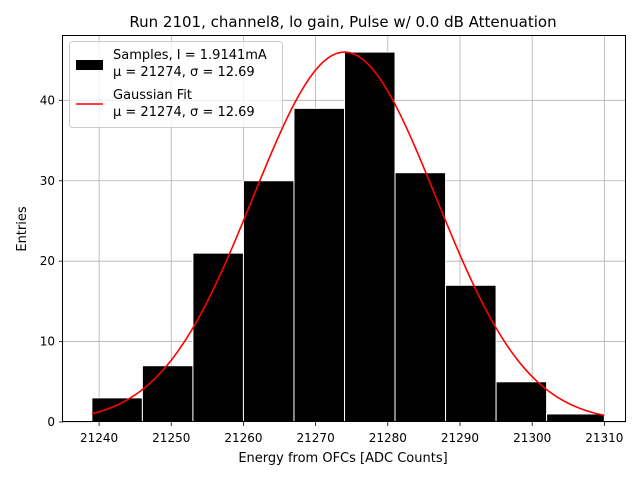  What do you see at coordinates (47, 342) in the screenshot?
I see `y-tick-label-1: 10` at bounding box center [47, 342].